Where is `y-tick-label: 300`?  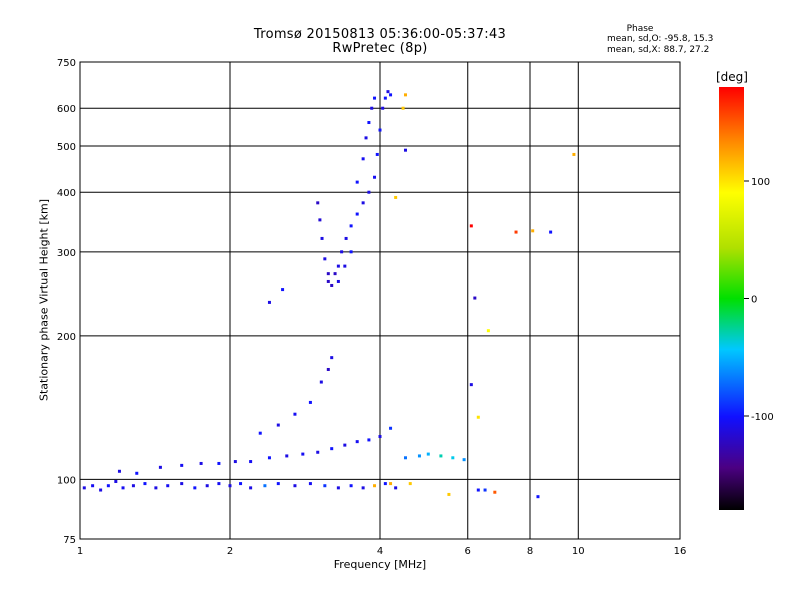
y-tick-label: 300 is located at coordinates (66, 253).